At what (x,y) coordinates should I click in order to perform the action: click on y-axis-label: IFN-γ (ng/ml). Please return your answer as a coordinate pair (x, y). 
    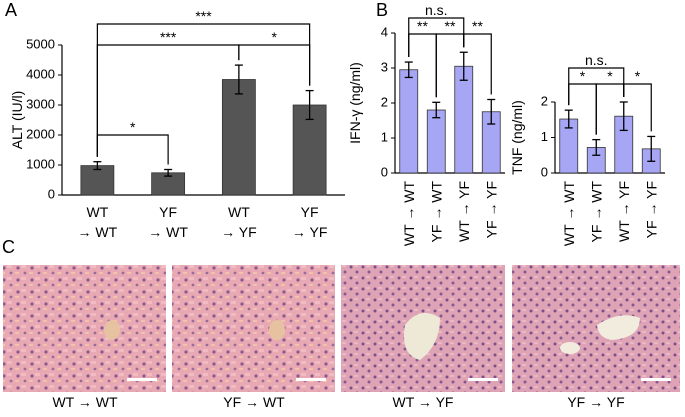
    Looking at the image, I should click on (355, 103).